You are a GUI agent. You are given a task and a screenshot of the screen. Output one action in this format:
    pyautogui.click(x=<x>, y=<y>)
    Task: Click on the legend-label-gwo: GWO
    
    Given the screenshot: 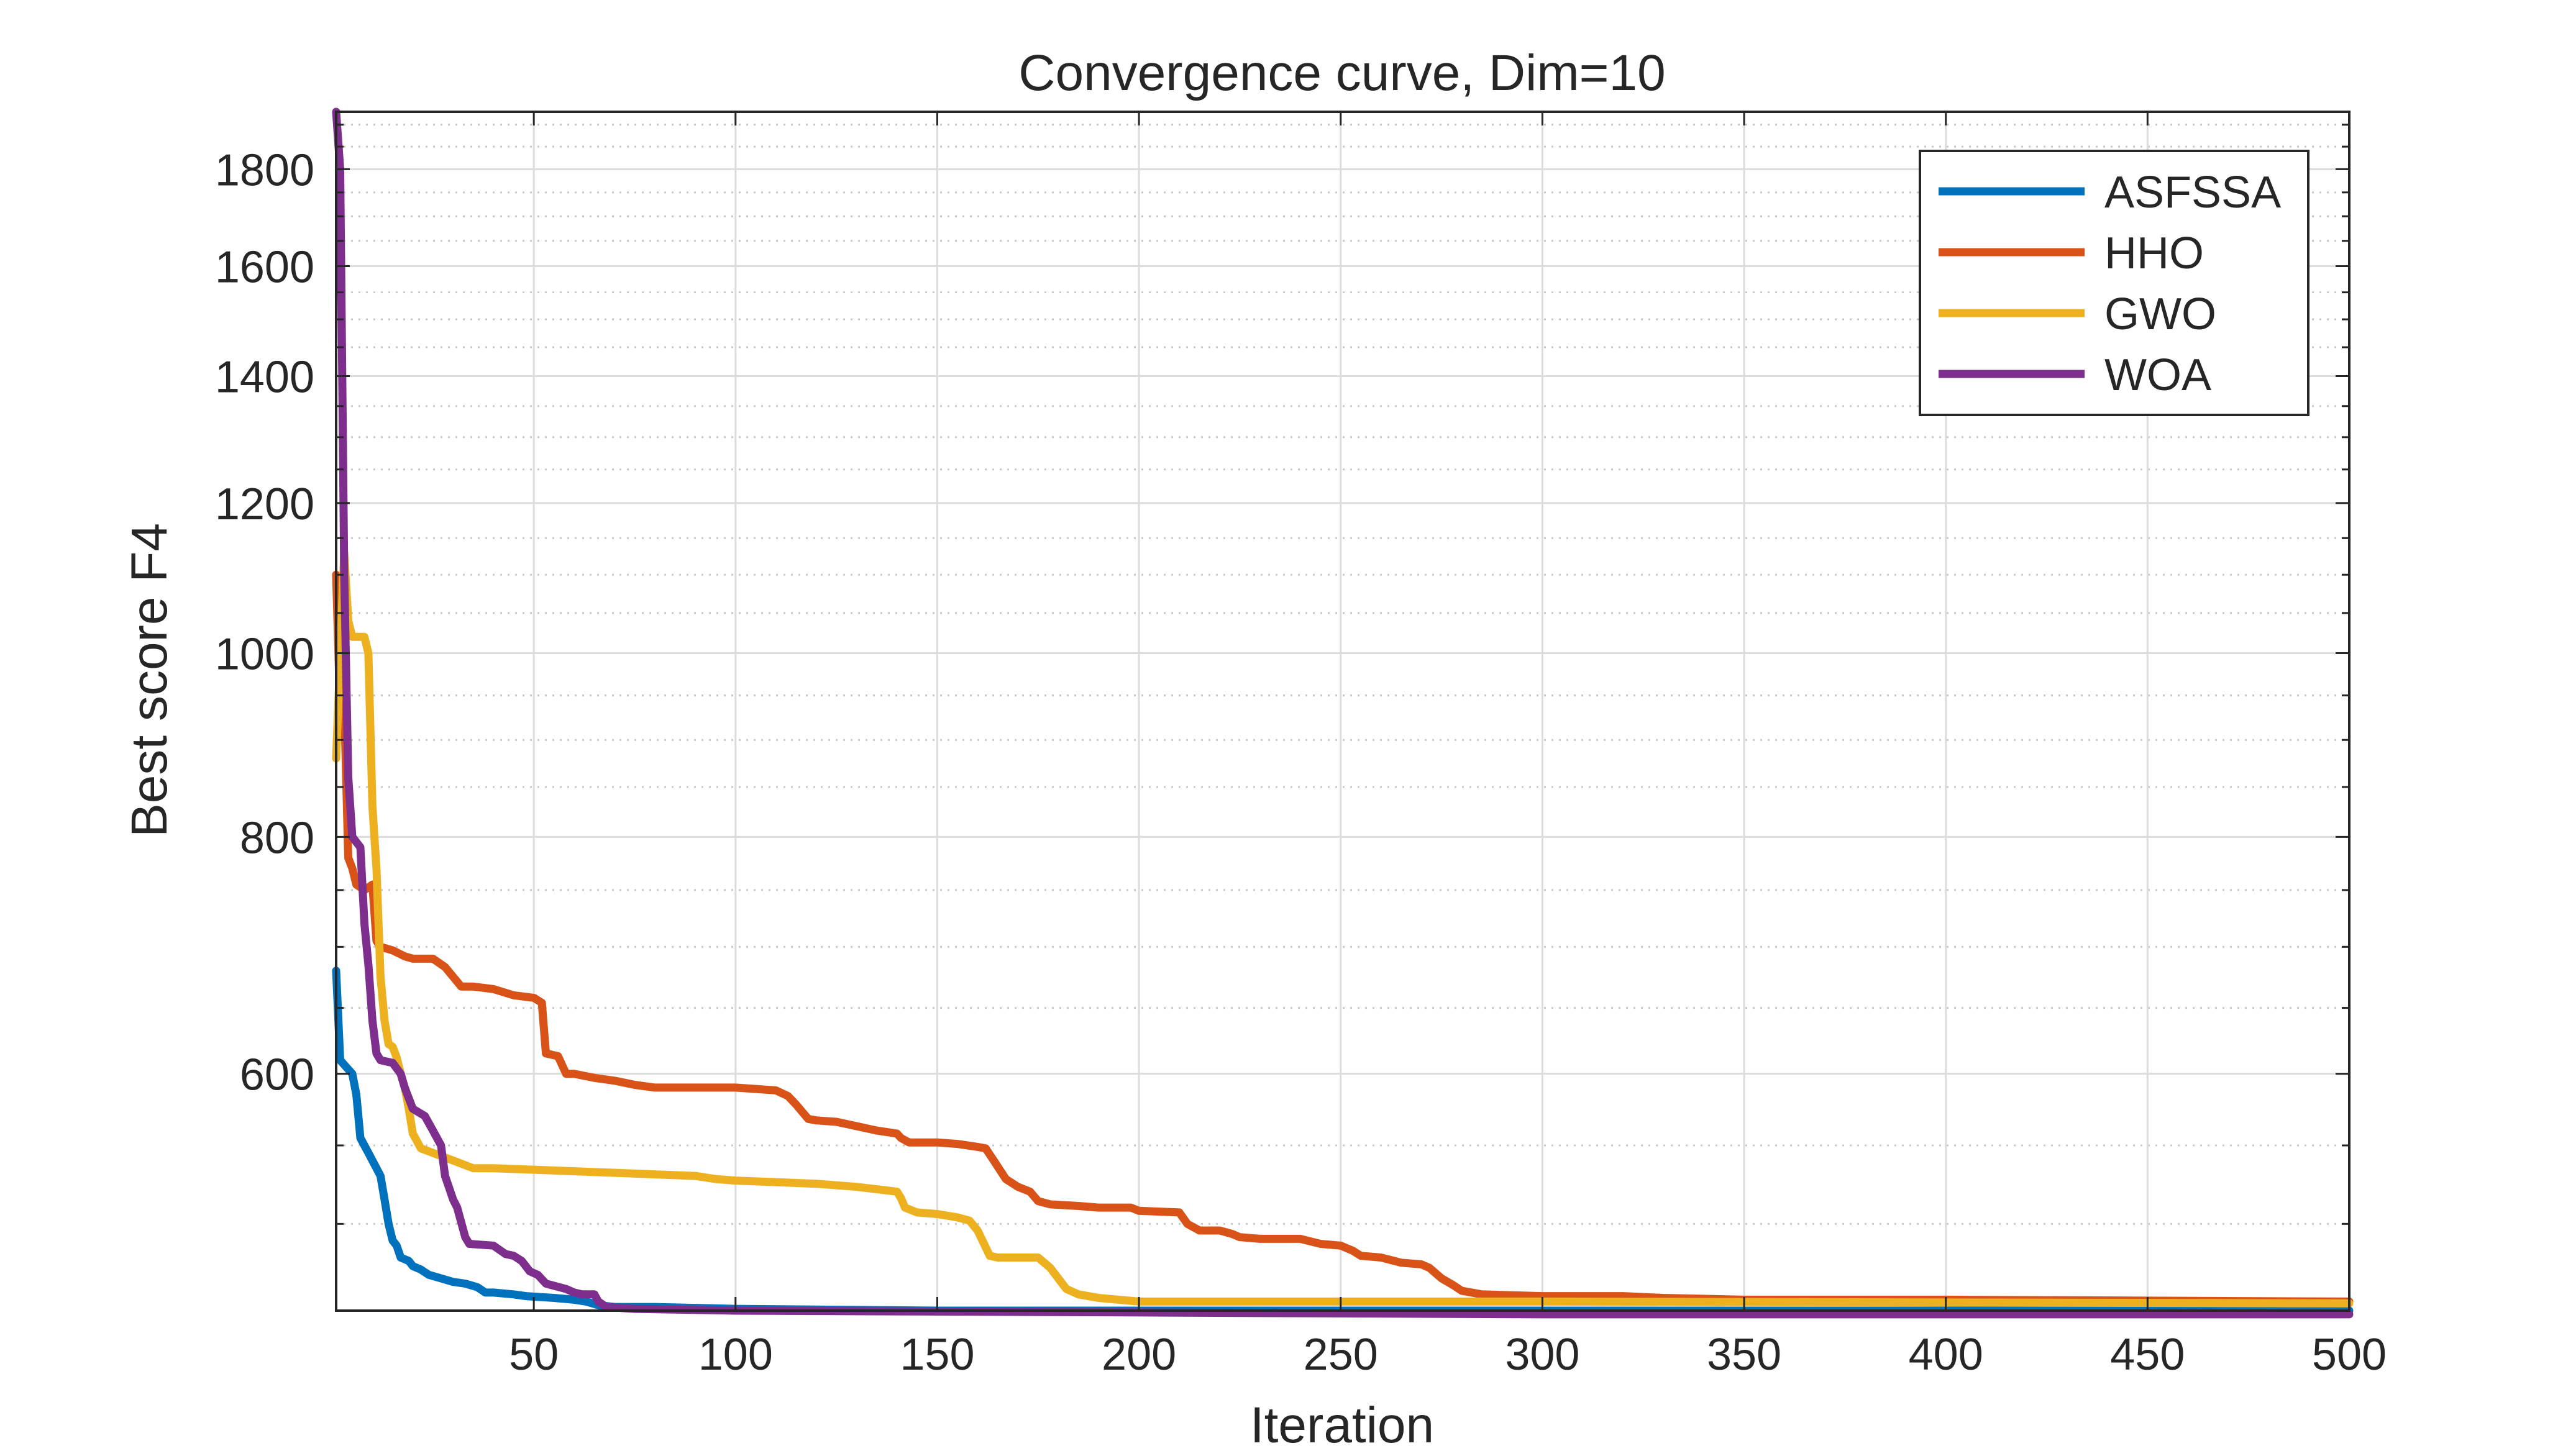 What is the action you would take?
    pyautogui.click(x=2160, y=314)
    